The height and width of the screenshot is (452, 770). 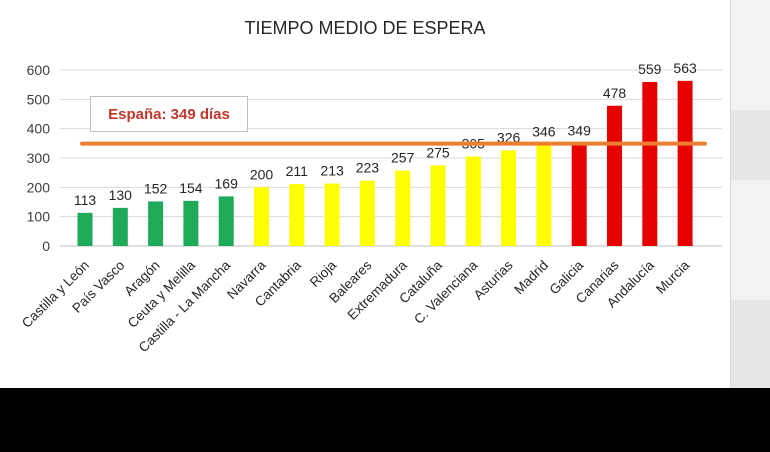 I want to click on data-label: 478, so click(x=615, y=93).